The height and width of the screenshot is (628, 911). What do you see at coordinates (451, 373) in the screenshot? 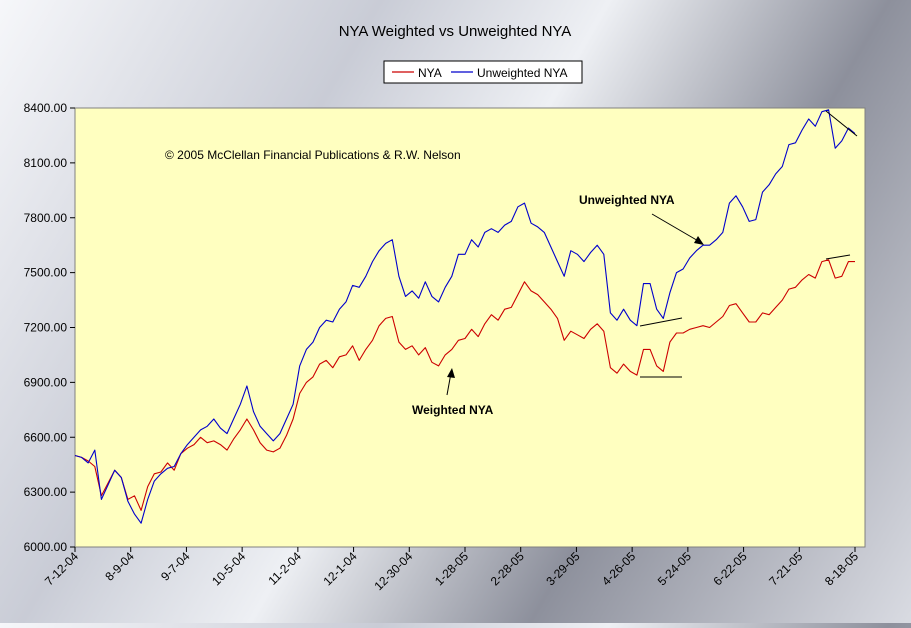
I see `annotation-weighted-arrowhead` at bounding box center [451, 373].